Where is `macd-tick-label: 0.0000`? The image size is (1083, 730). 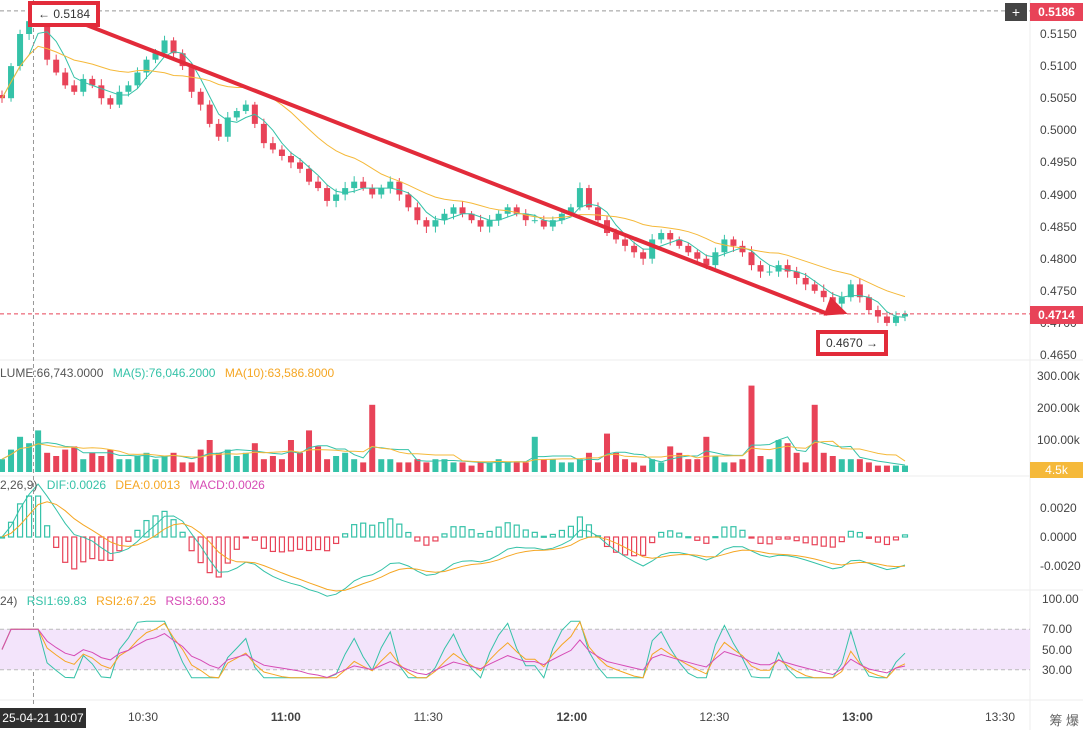 macd-tick-label: 0.0000 is located at coordinates (1058, 537).